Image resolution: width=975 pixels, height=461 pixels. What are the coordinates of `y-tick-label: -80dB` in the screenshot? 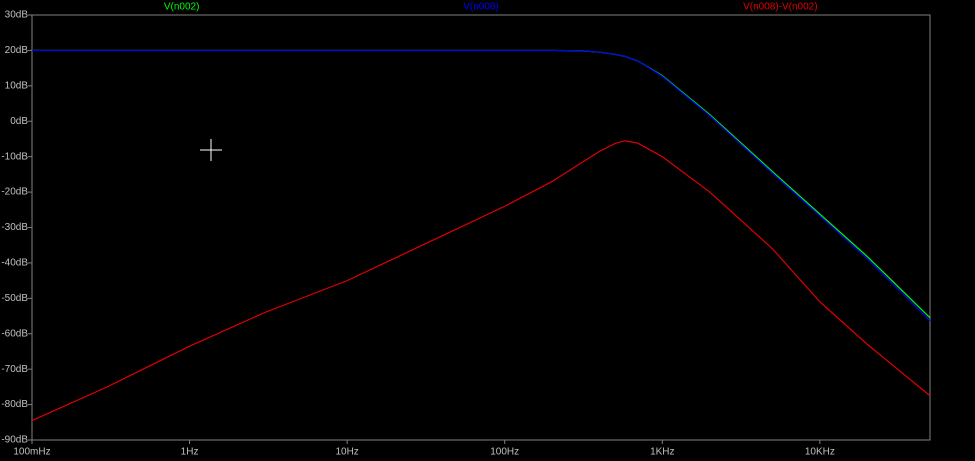 It's located at (14, 404).